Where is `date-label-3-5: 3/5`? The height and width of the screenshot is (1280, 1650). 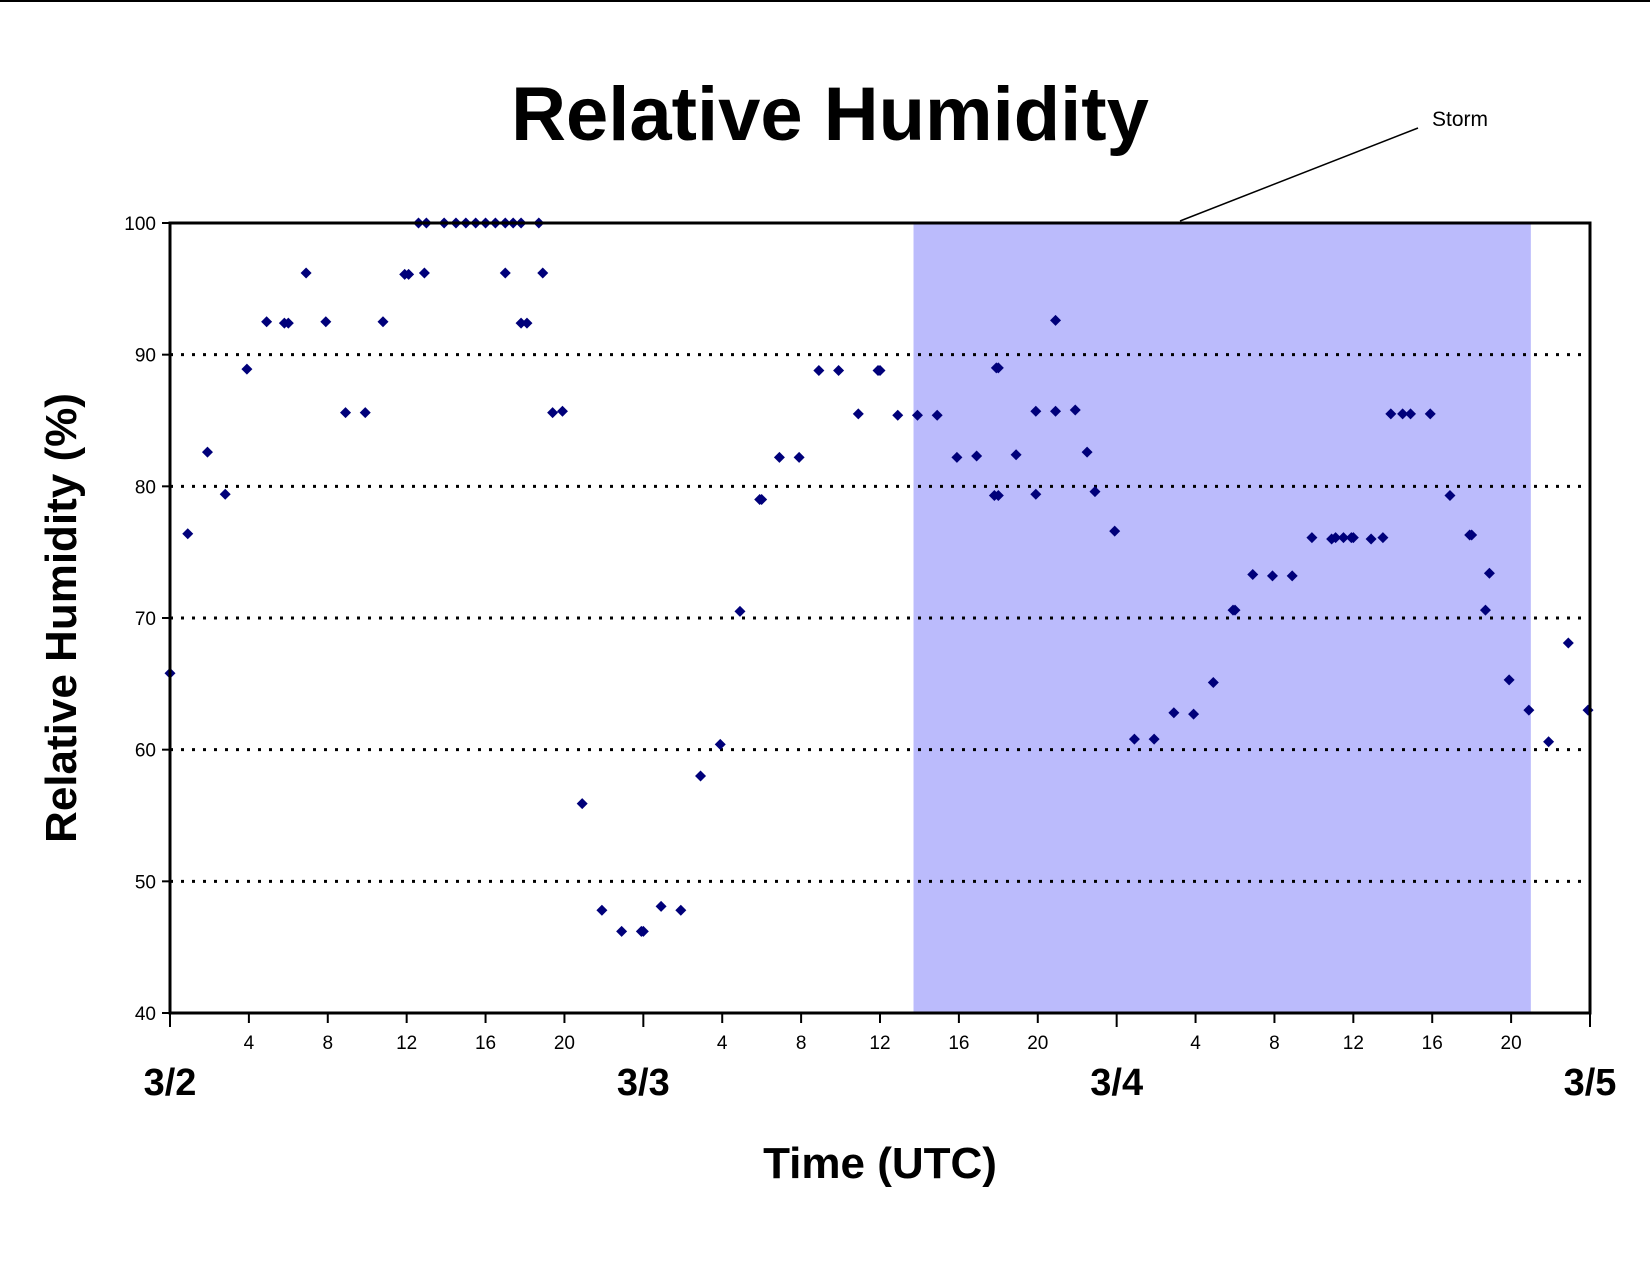
date-label-3-5: 3/5 is located at coordinates (1590, 1083).